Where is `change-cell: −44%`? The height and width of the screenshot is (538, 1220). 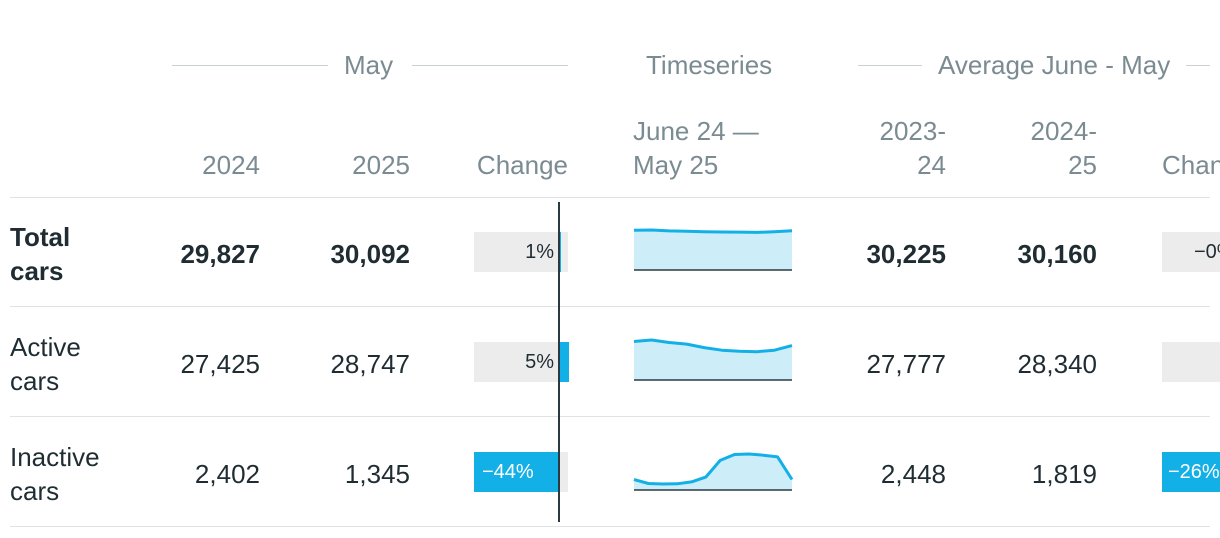 change-cell: −44% is located at coordinates (521, 472).